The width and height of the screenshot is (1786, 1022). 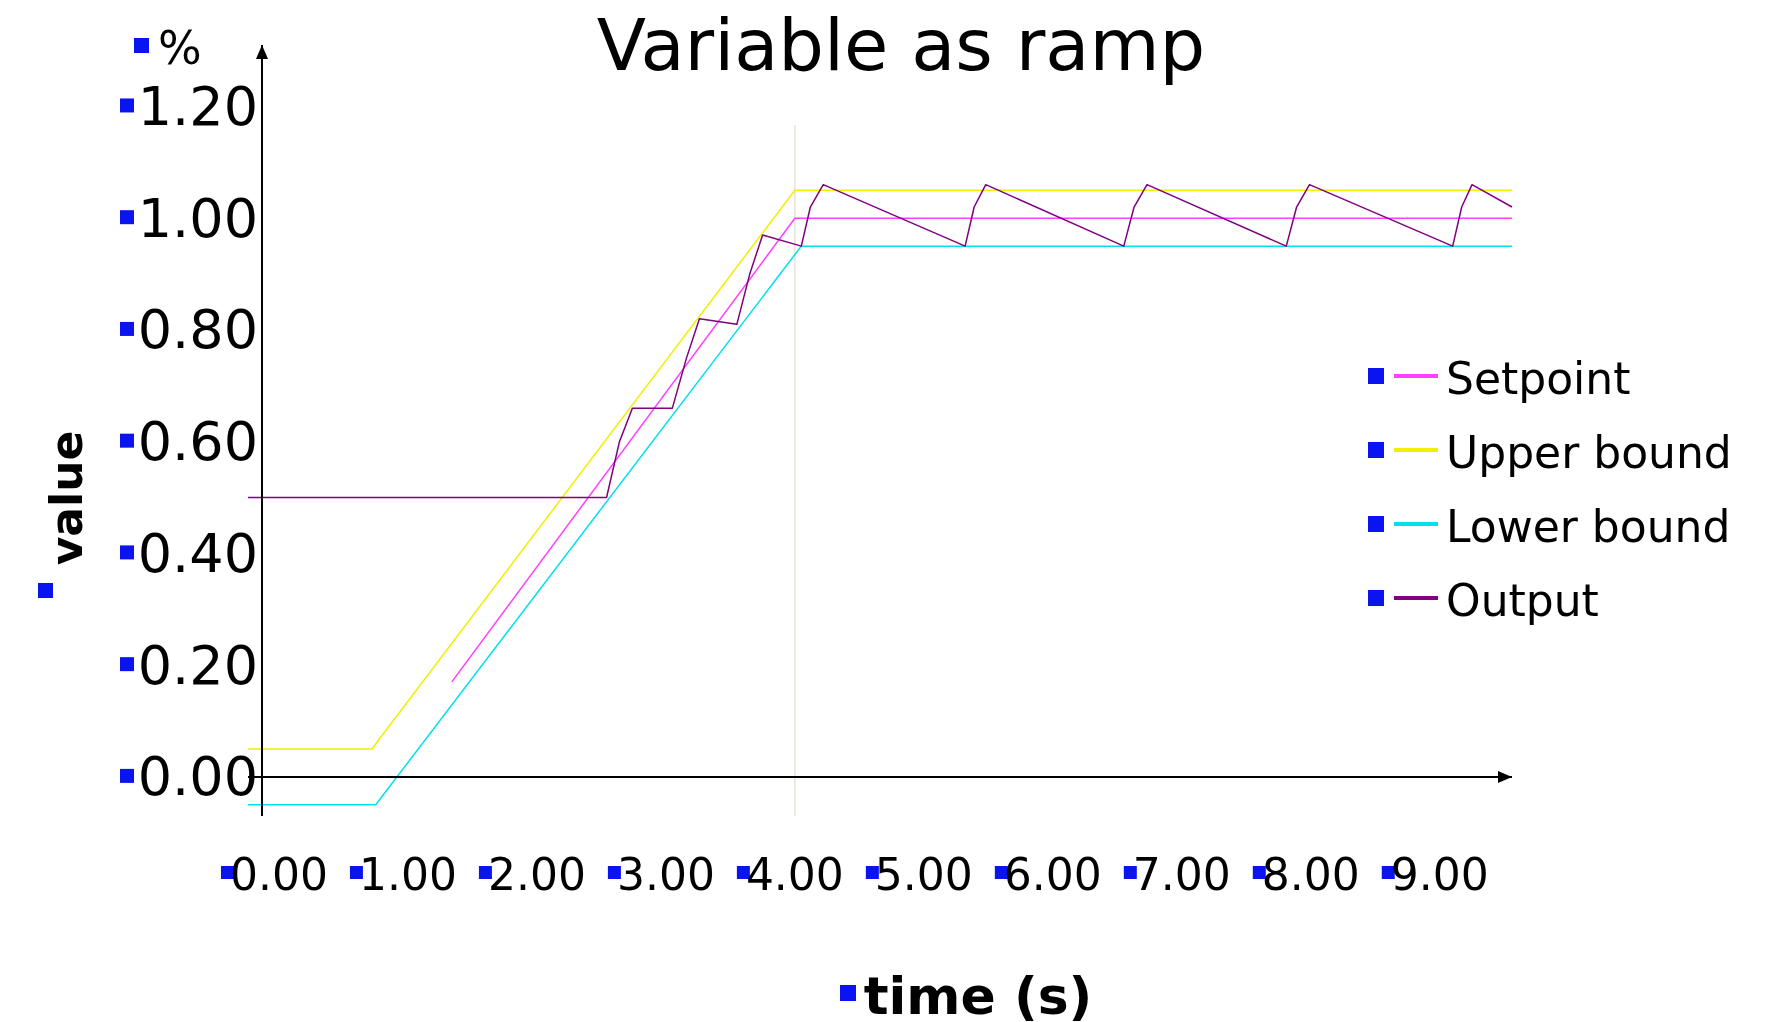 I want to click on x-tick-label: 3.00, so click(x=665, y=874).